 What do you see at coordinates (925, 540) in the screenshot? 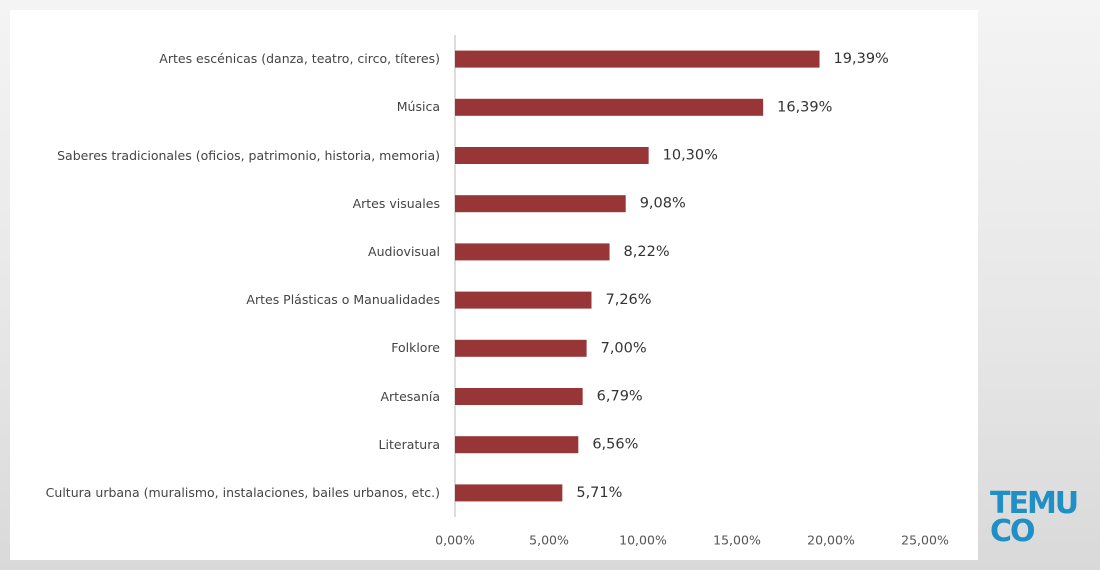
I see `x-tick-label: 25,00%` at bounding box center [925, 540].